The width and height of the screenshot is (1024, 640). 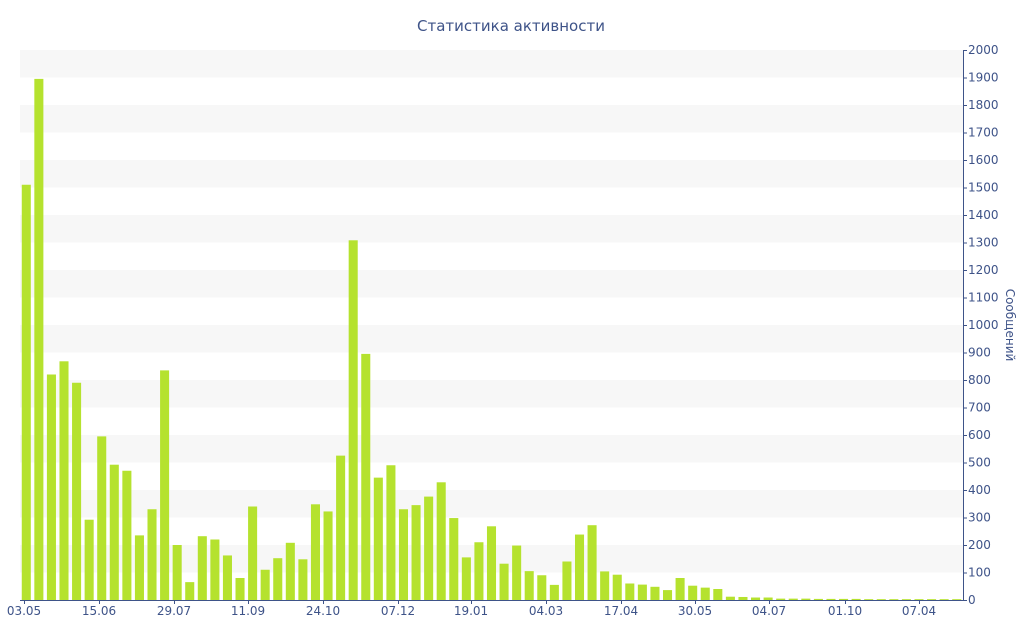 I want to click on y-tick-label: 300, so click(x=979, y=518).